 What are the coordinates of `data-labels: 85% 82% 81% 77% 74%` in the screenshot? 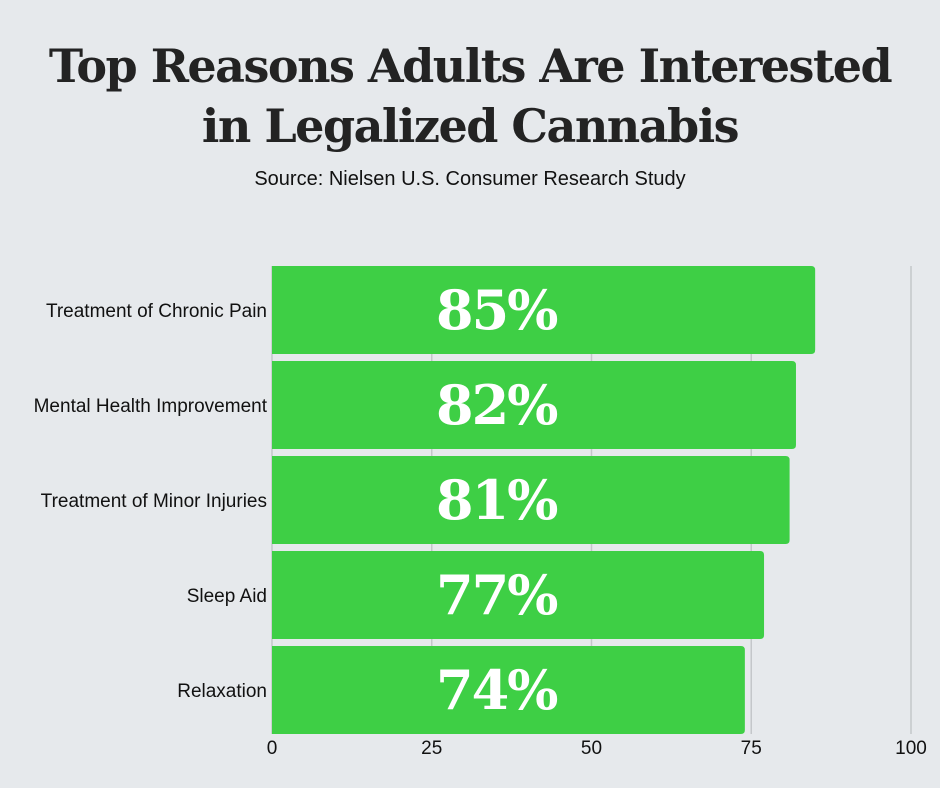 It's located at (497, 500).